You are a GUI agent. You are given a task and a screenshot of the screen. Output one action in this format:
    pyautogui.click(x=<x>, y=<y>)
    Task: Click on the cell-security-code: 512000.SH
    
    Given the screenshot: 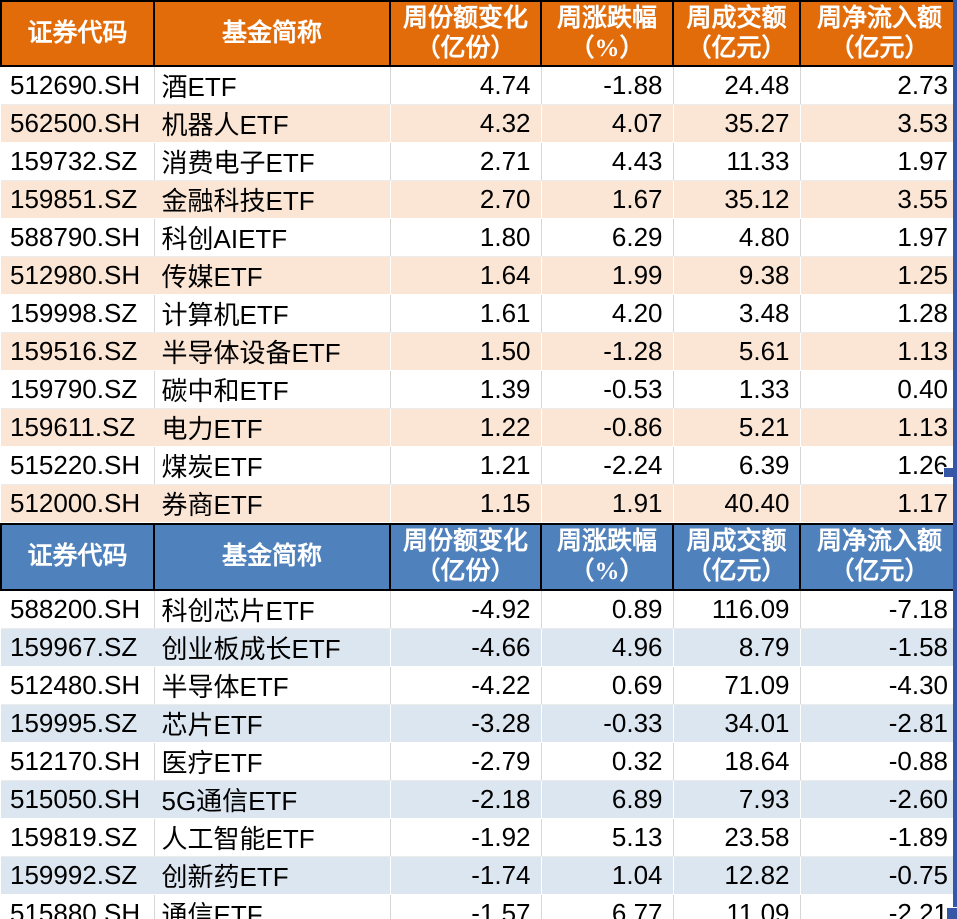 What is the action you would take?
    pyautogui.click(x=78, y=503)
    